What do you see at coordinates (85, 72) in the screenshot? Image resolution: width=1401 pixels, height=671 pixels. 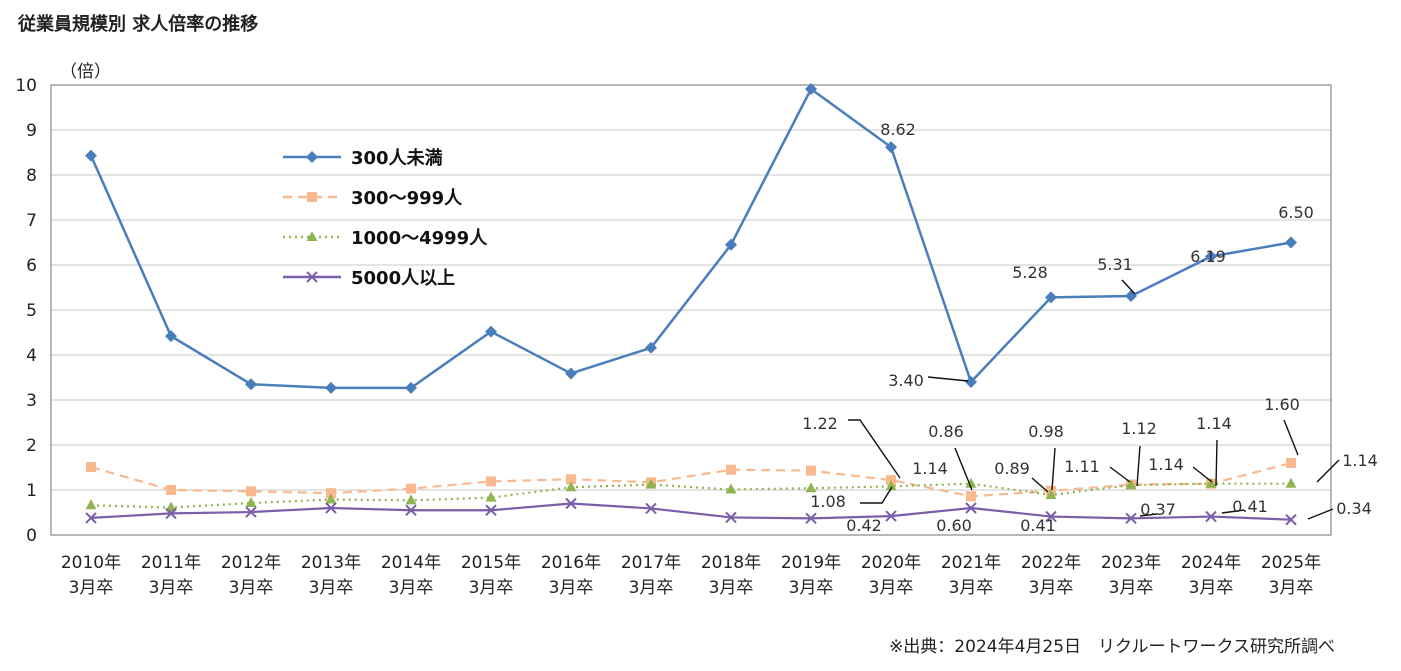 I see `y-axis-label: （倍）` at bounding box center [85, 72].